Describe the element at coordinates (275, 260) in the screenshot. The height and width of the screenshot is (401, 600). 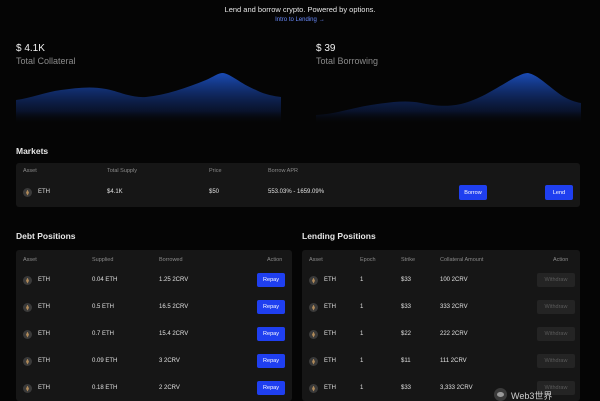
I see `debt-header-action: Action` at that location.